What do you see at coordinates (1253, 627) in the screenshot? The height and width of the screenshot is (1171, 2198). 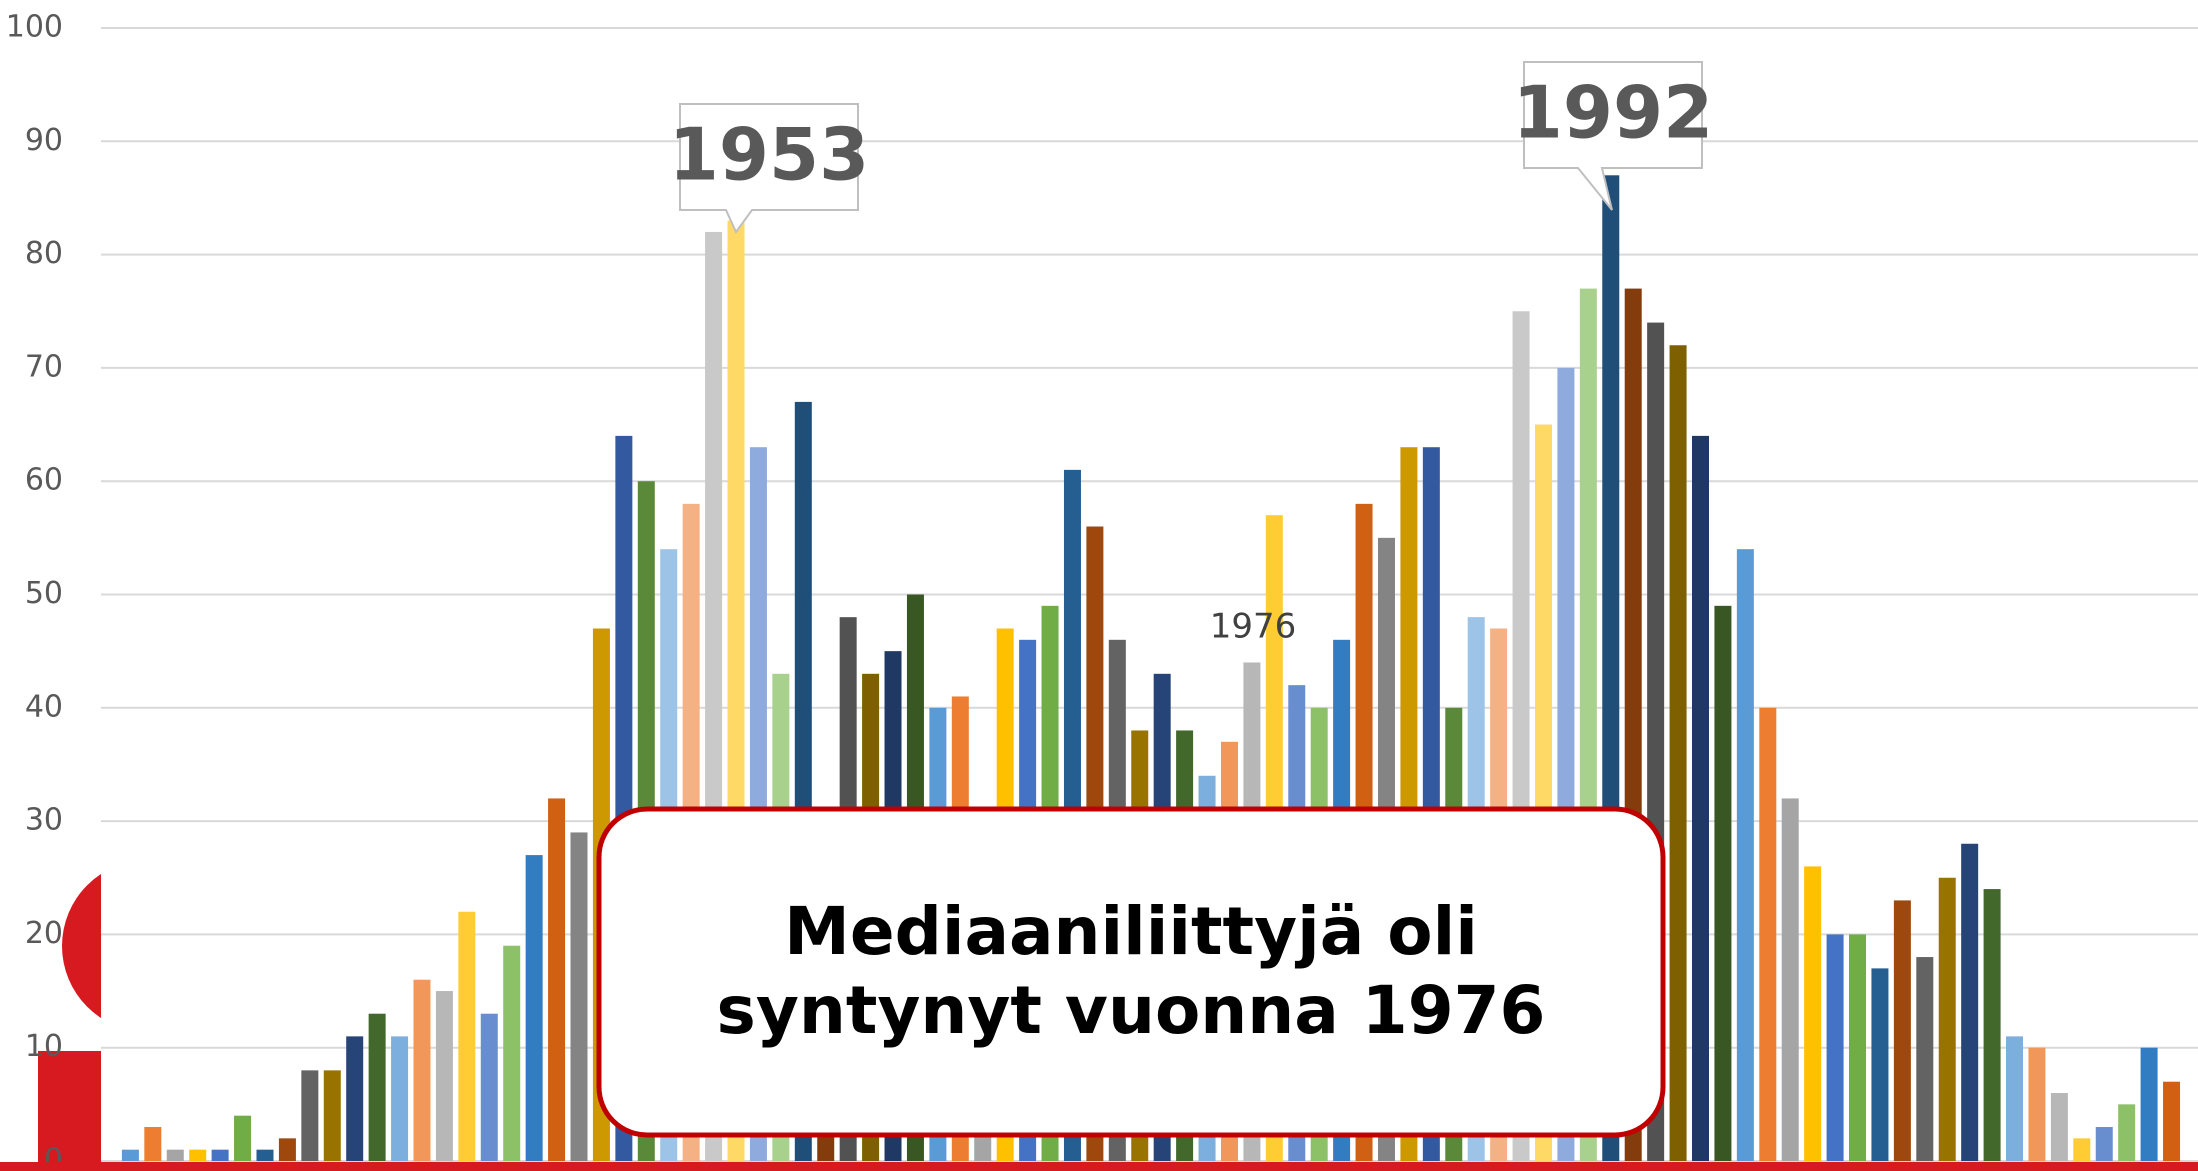 I see `annotation: 1976` at bounding box center [1253, 627].